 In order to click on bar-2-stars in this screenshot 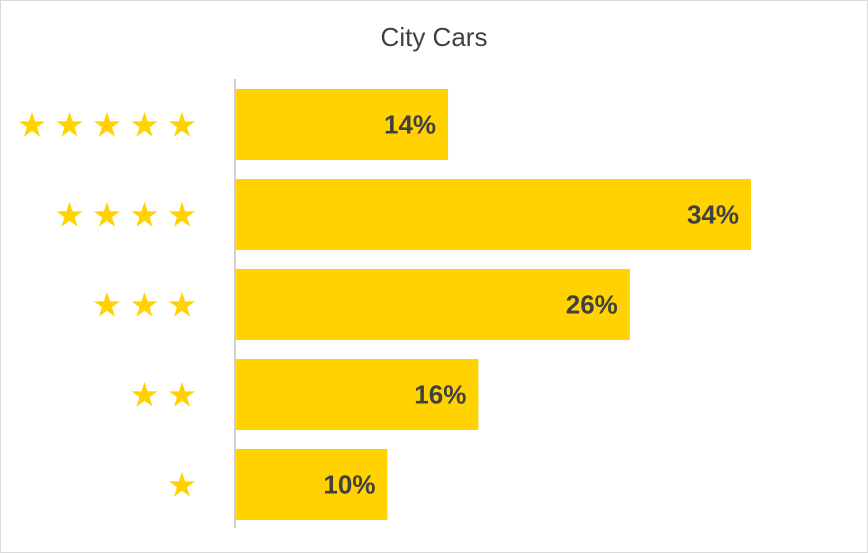, I will do `click(357, 394)`.